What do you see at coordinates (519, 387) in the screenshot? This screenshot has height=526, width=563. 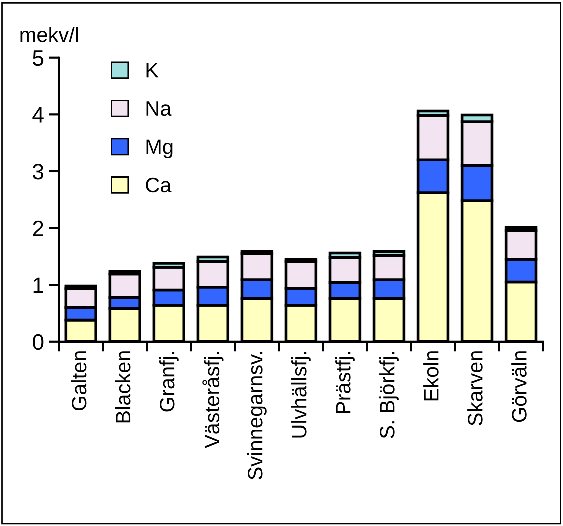 I see `x-tick-label: Görväln` at bounding box center [519, 387].